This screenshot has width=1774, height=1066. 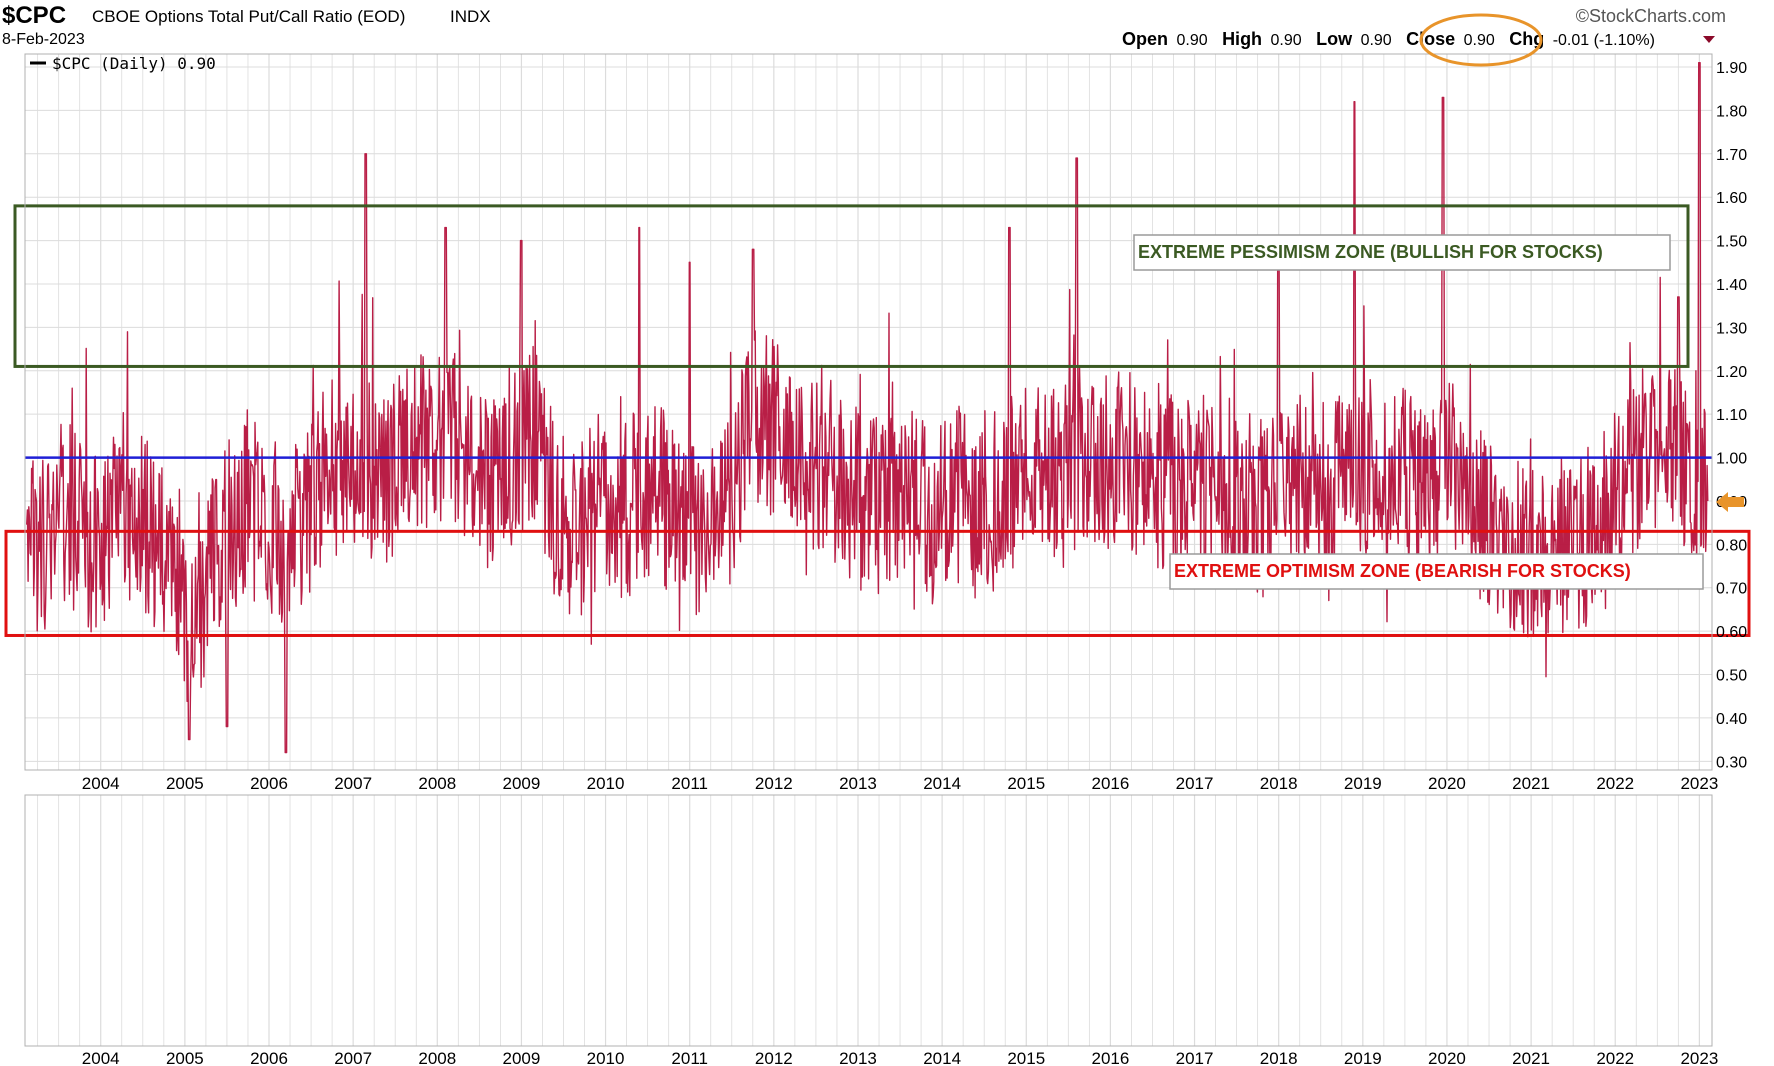 I want to click on x-tick-label: 2006, so click(x=269, y=783).